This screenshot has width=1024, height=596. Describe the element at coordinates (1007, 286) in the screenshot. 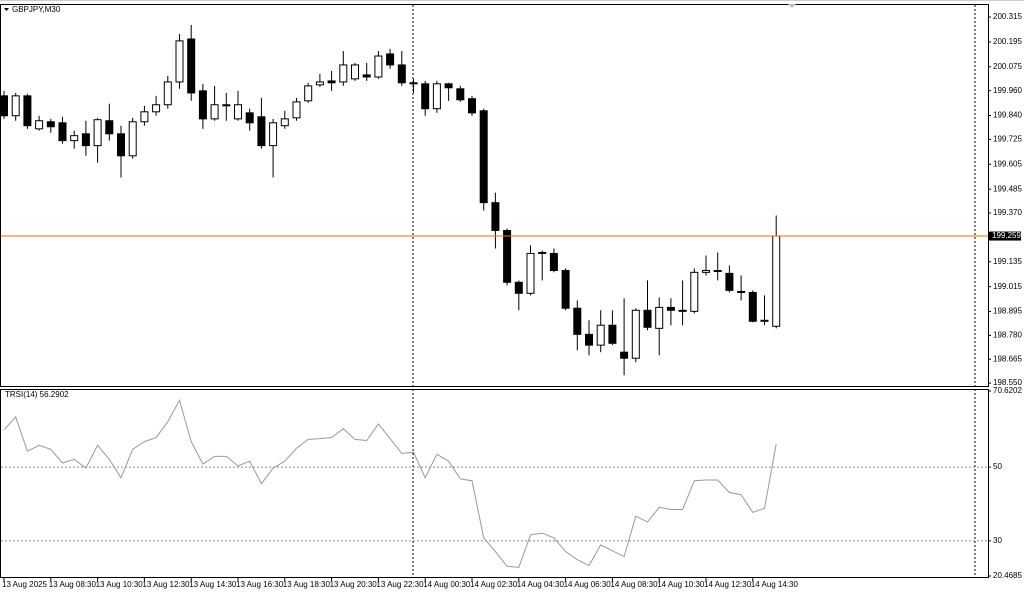

I see `y-tick-label: 199.015` at that location.